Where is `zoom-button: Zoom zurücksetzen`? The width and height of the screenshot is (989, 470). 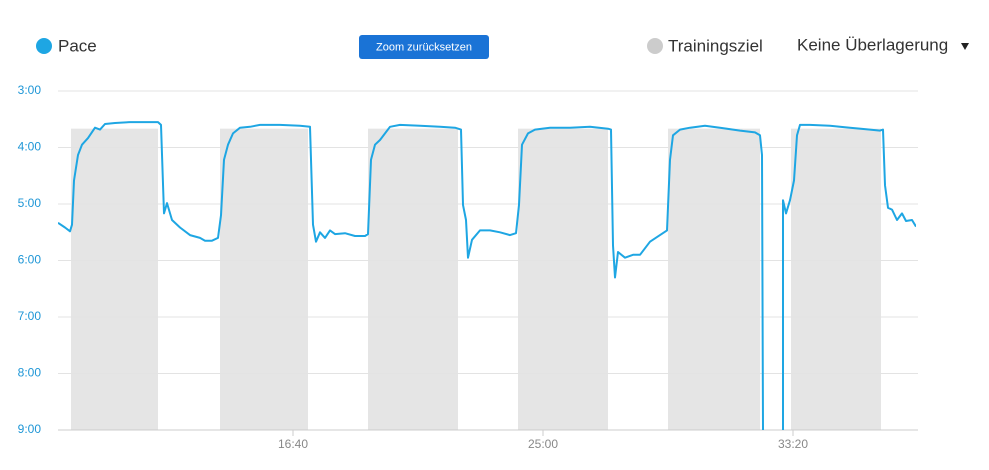
zoom-button: Zoom zurücksetzen is located at coordinates (424, 47).